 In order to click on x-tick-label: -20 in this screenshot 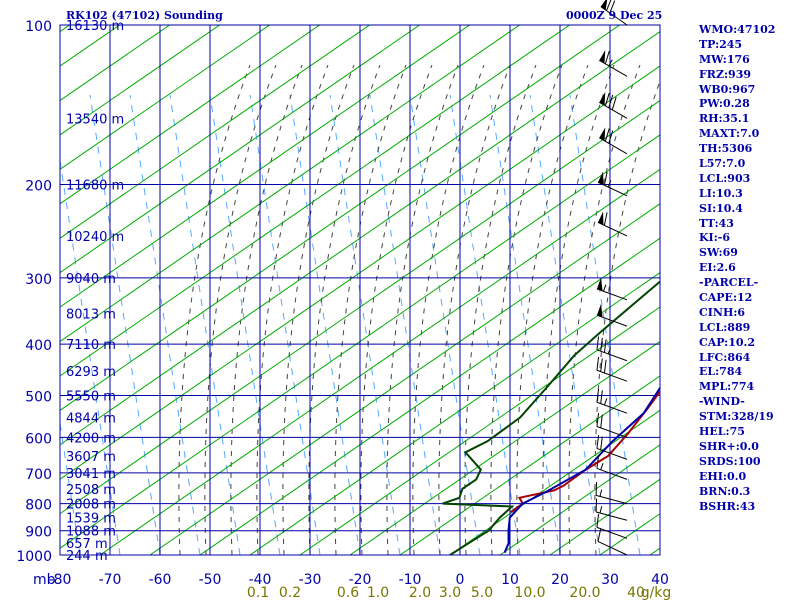, I will do `click(360, 580)`.